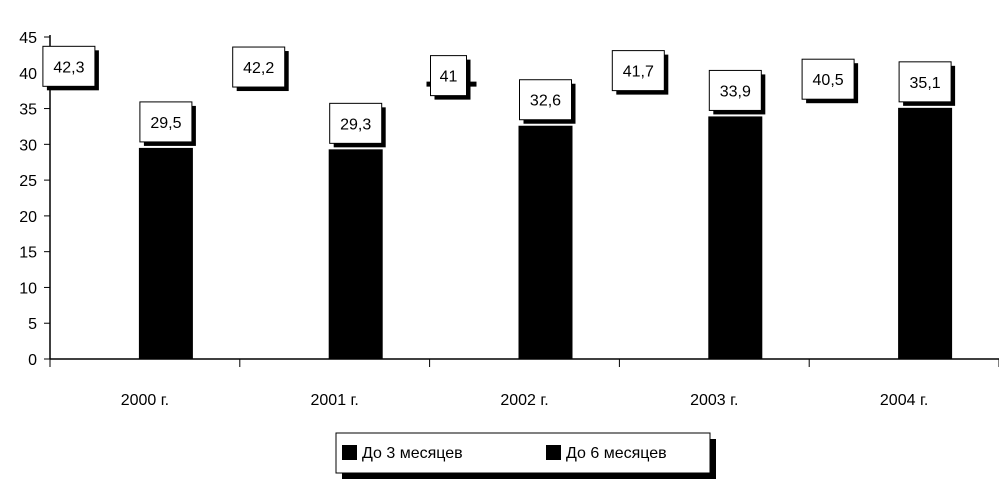  I want to click on data-label-3-months: 42,3, so click(68, 67).